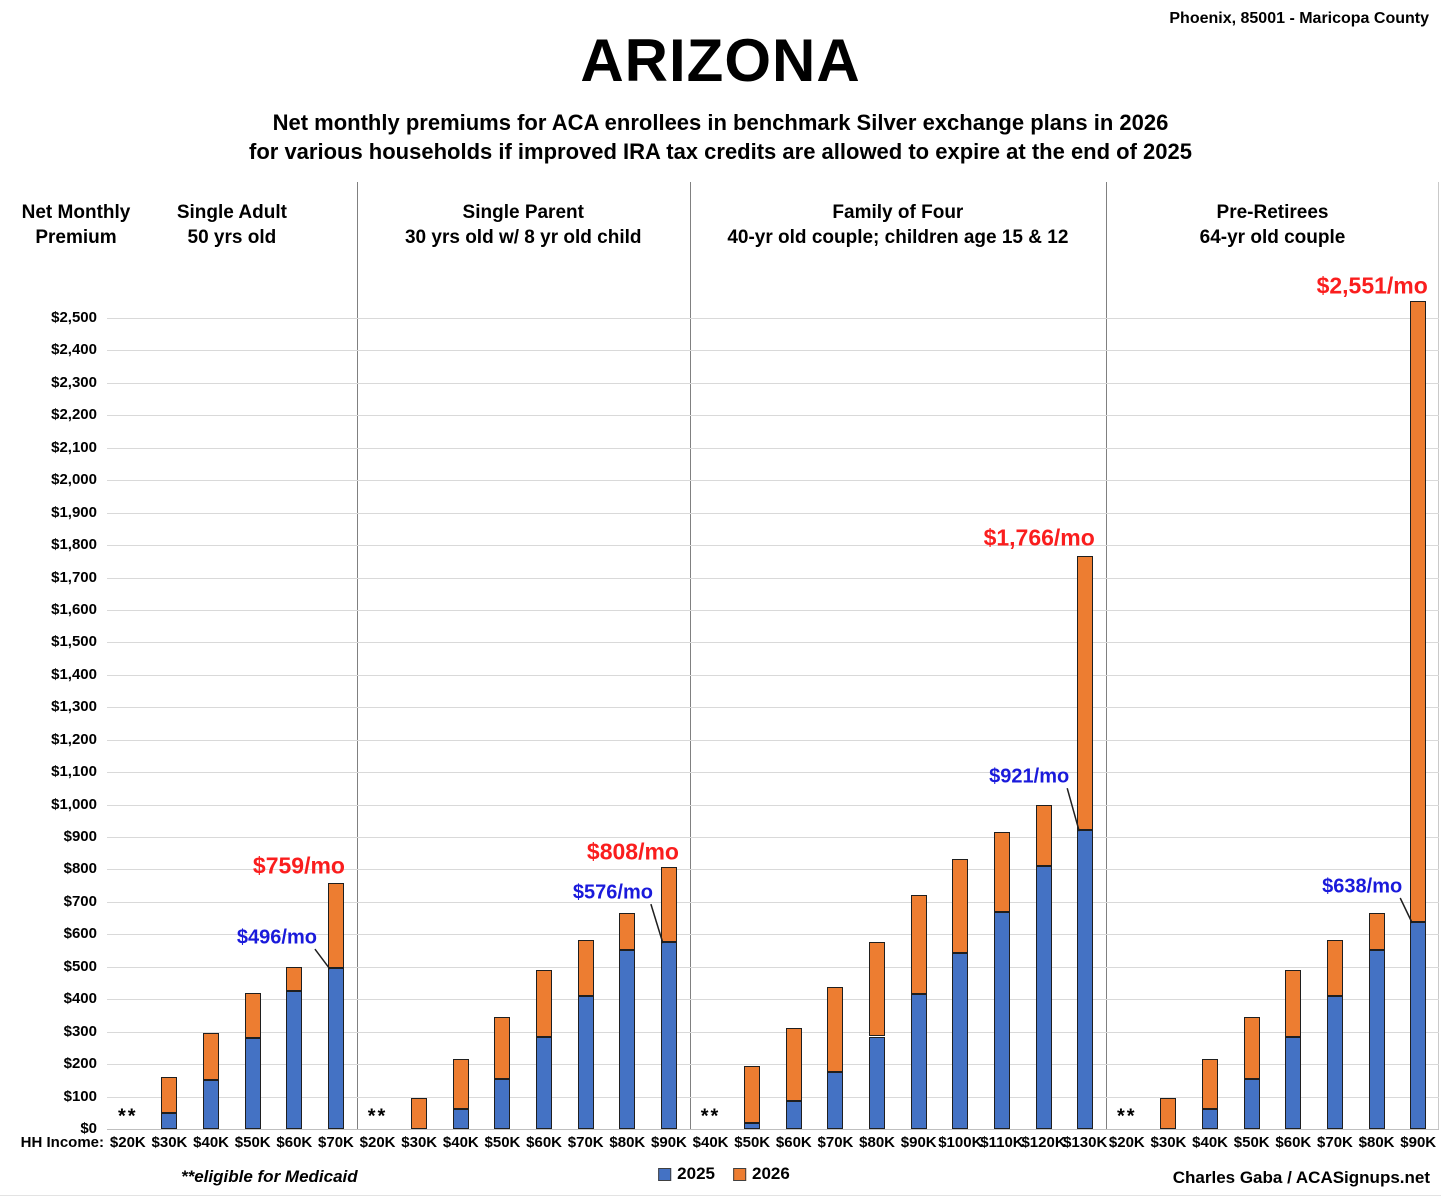 Image resolution: width=1441 pixels, height=1200 pixels. I want to click on y-tick-label: $2,000, so click(74, 480).